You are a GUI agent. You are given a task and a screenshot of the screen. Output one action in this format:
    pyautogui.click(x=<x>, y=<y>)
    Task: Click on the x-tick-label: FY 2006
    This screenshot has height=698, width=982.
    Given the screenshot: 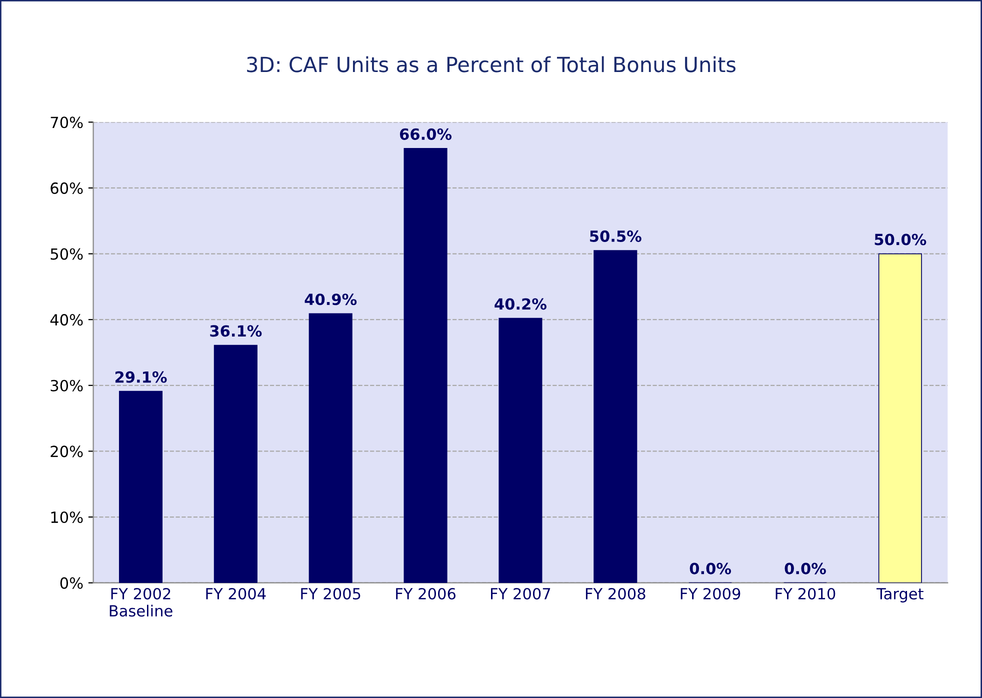 What is the action you would take?
    pyautogui.click(x=426, y=594)
    